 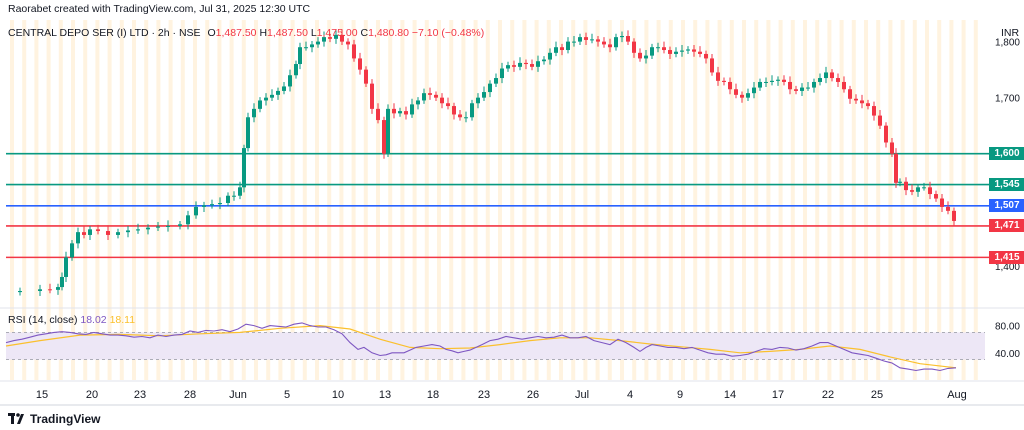 I want to click on rsi-band, so click(x=495, y=346).